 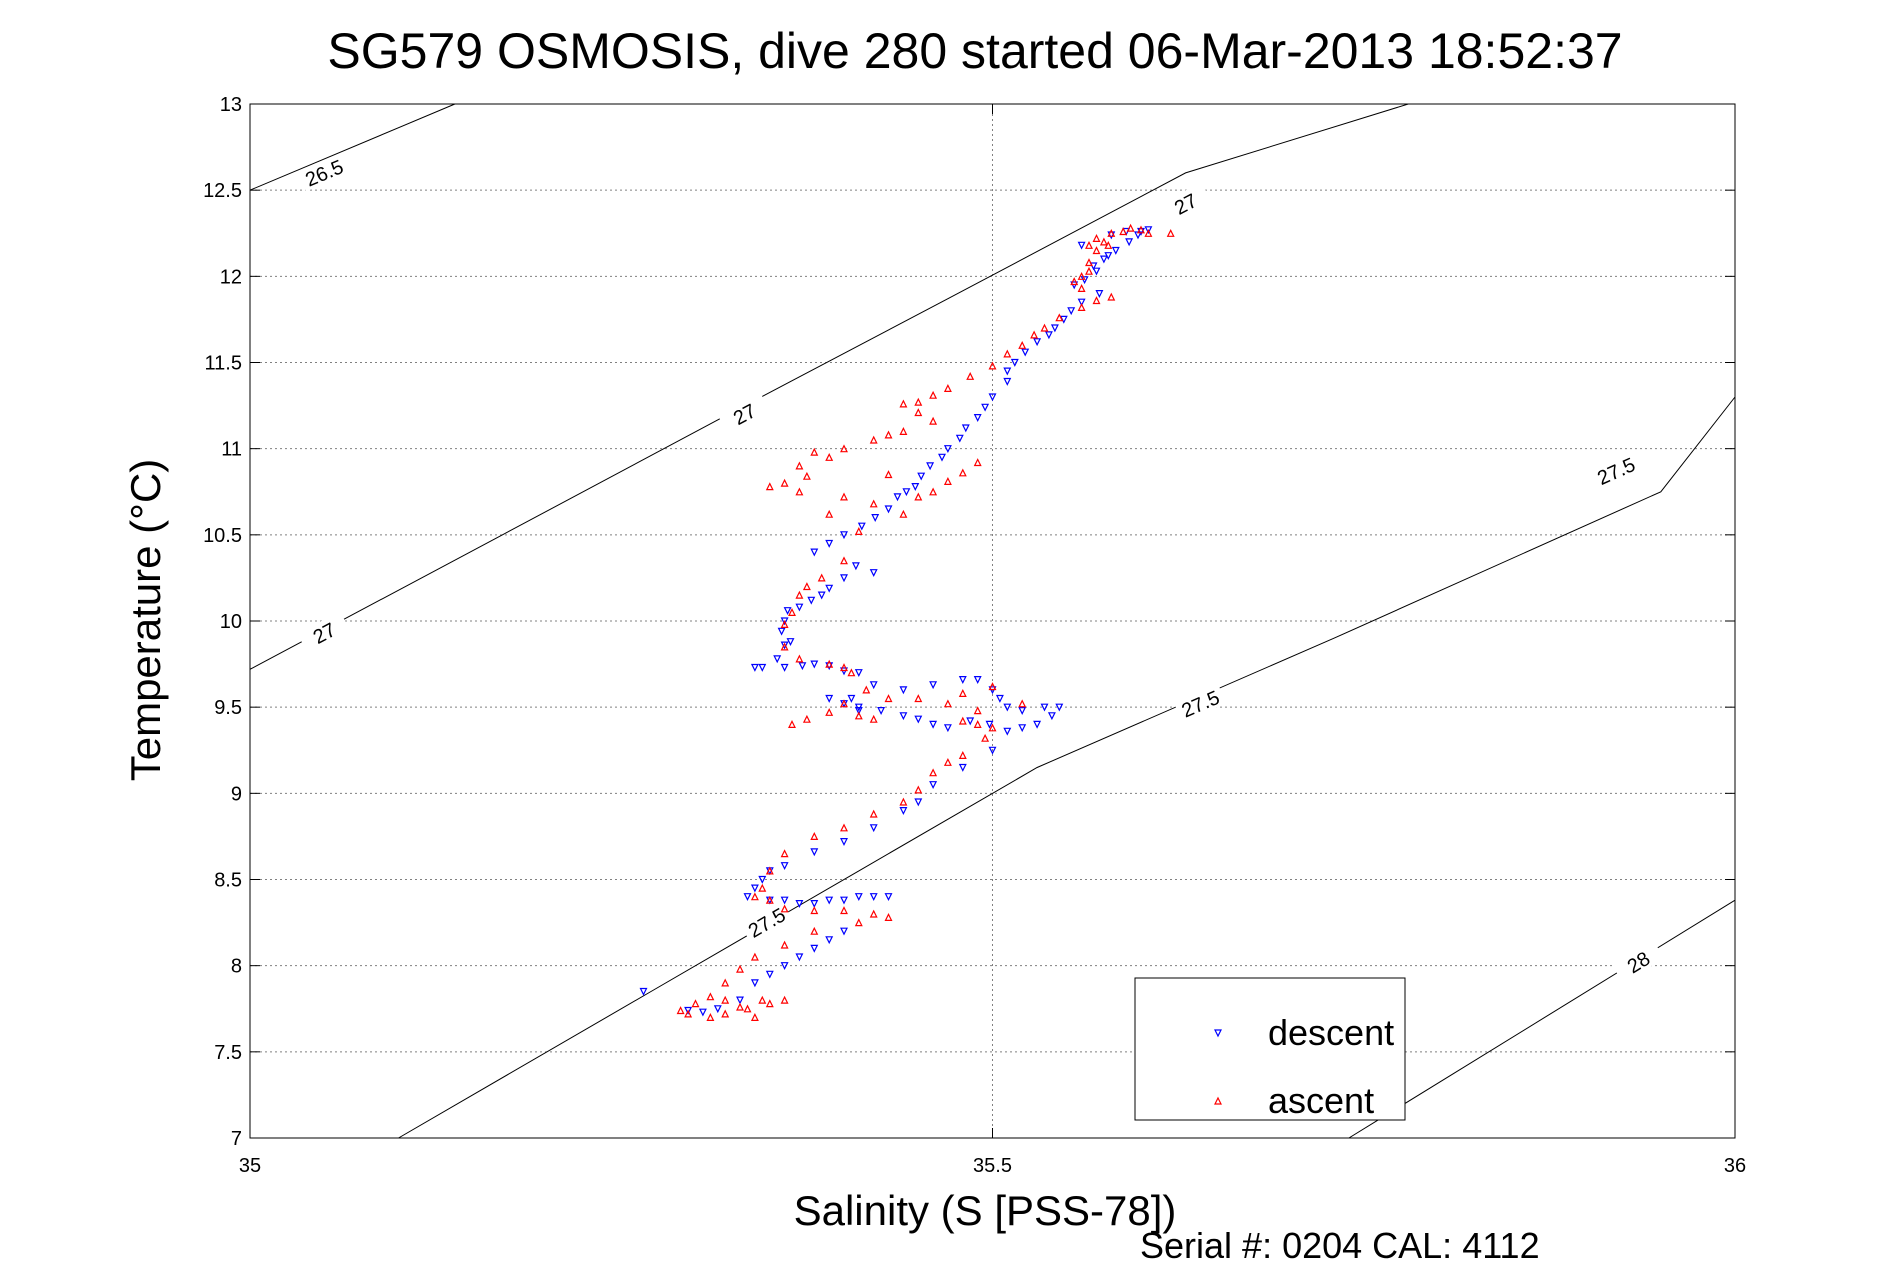 I want to click on y-tick-label: 9.5, so click(x=228, y=708).